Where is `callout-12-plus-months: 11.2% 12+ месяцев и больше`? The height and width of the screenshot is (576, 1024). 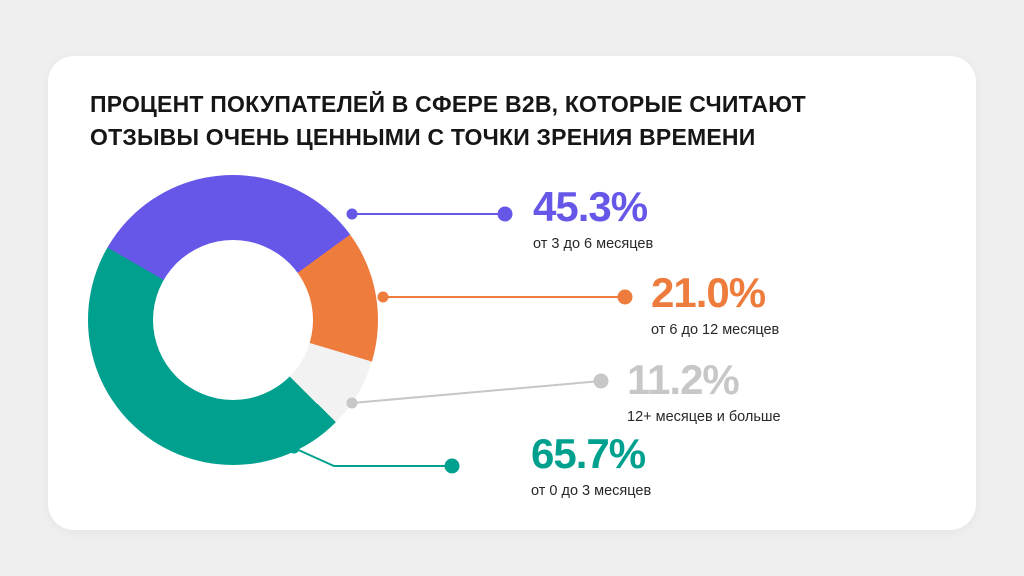
callout-12-plus-months: 11.2% 12+ месяцев и больше is located at coordinates (704, 391).